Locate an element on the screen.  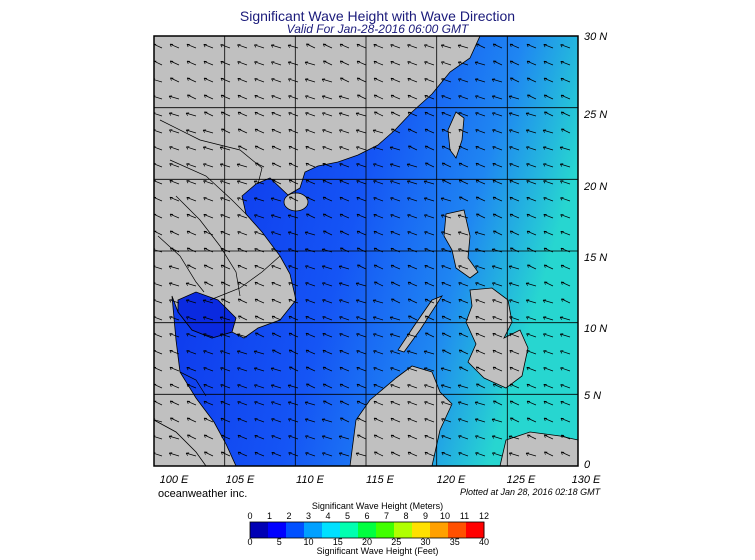
gulf-of-thailand is located at coordinates (207, 315).